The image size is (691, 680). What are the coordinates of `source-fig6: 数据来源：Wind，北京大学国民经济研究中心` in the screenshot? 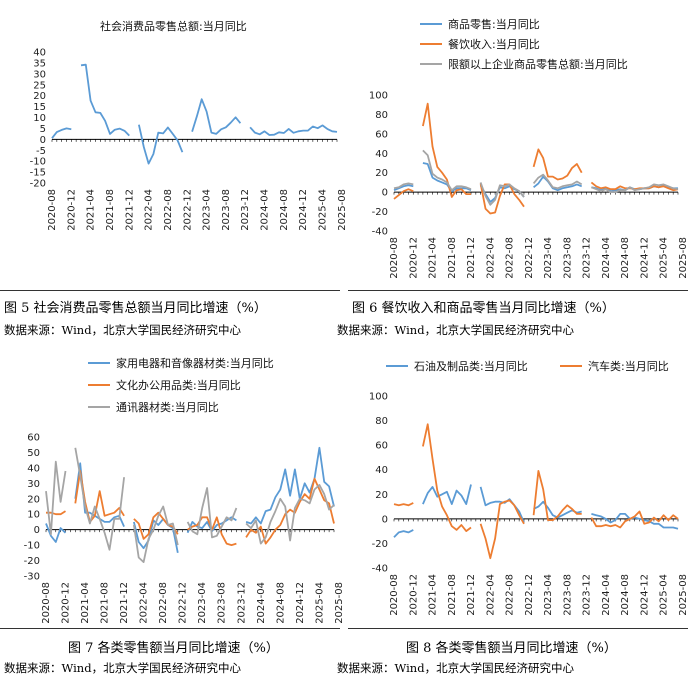 It's located at (456, 330).